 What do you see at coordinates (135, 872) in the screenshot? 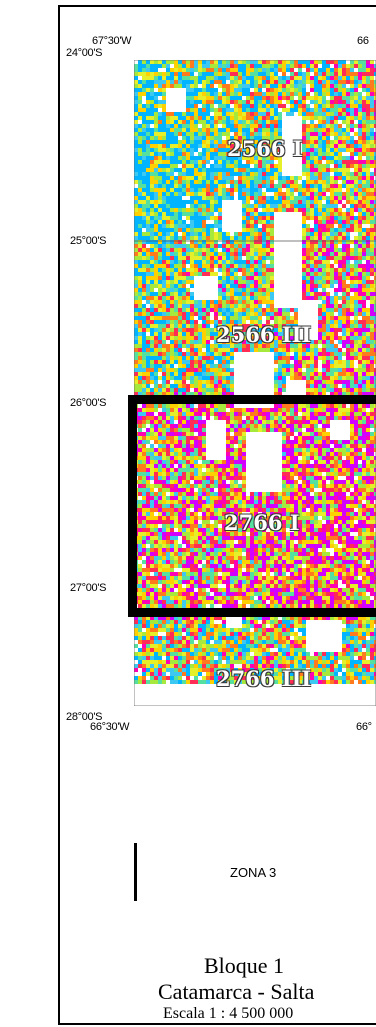
I see `zona-legend-bar` at bounding box center [135, 872].